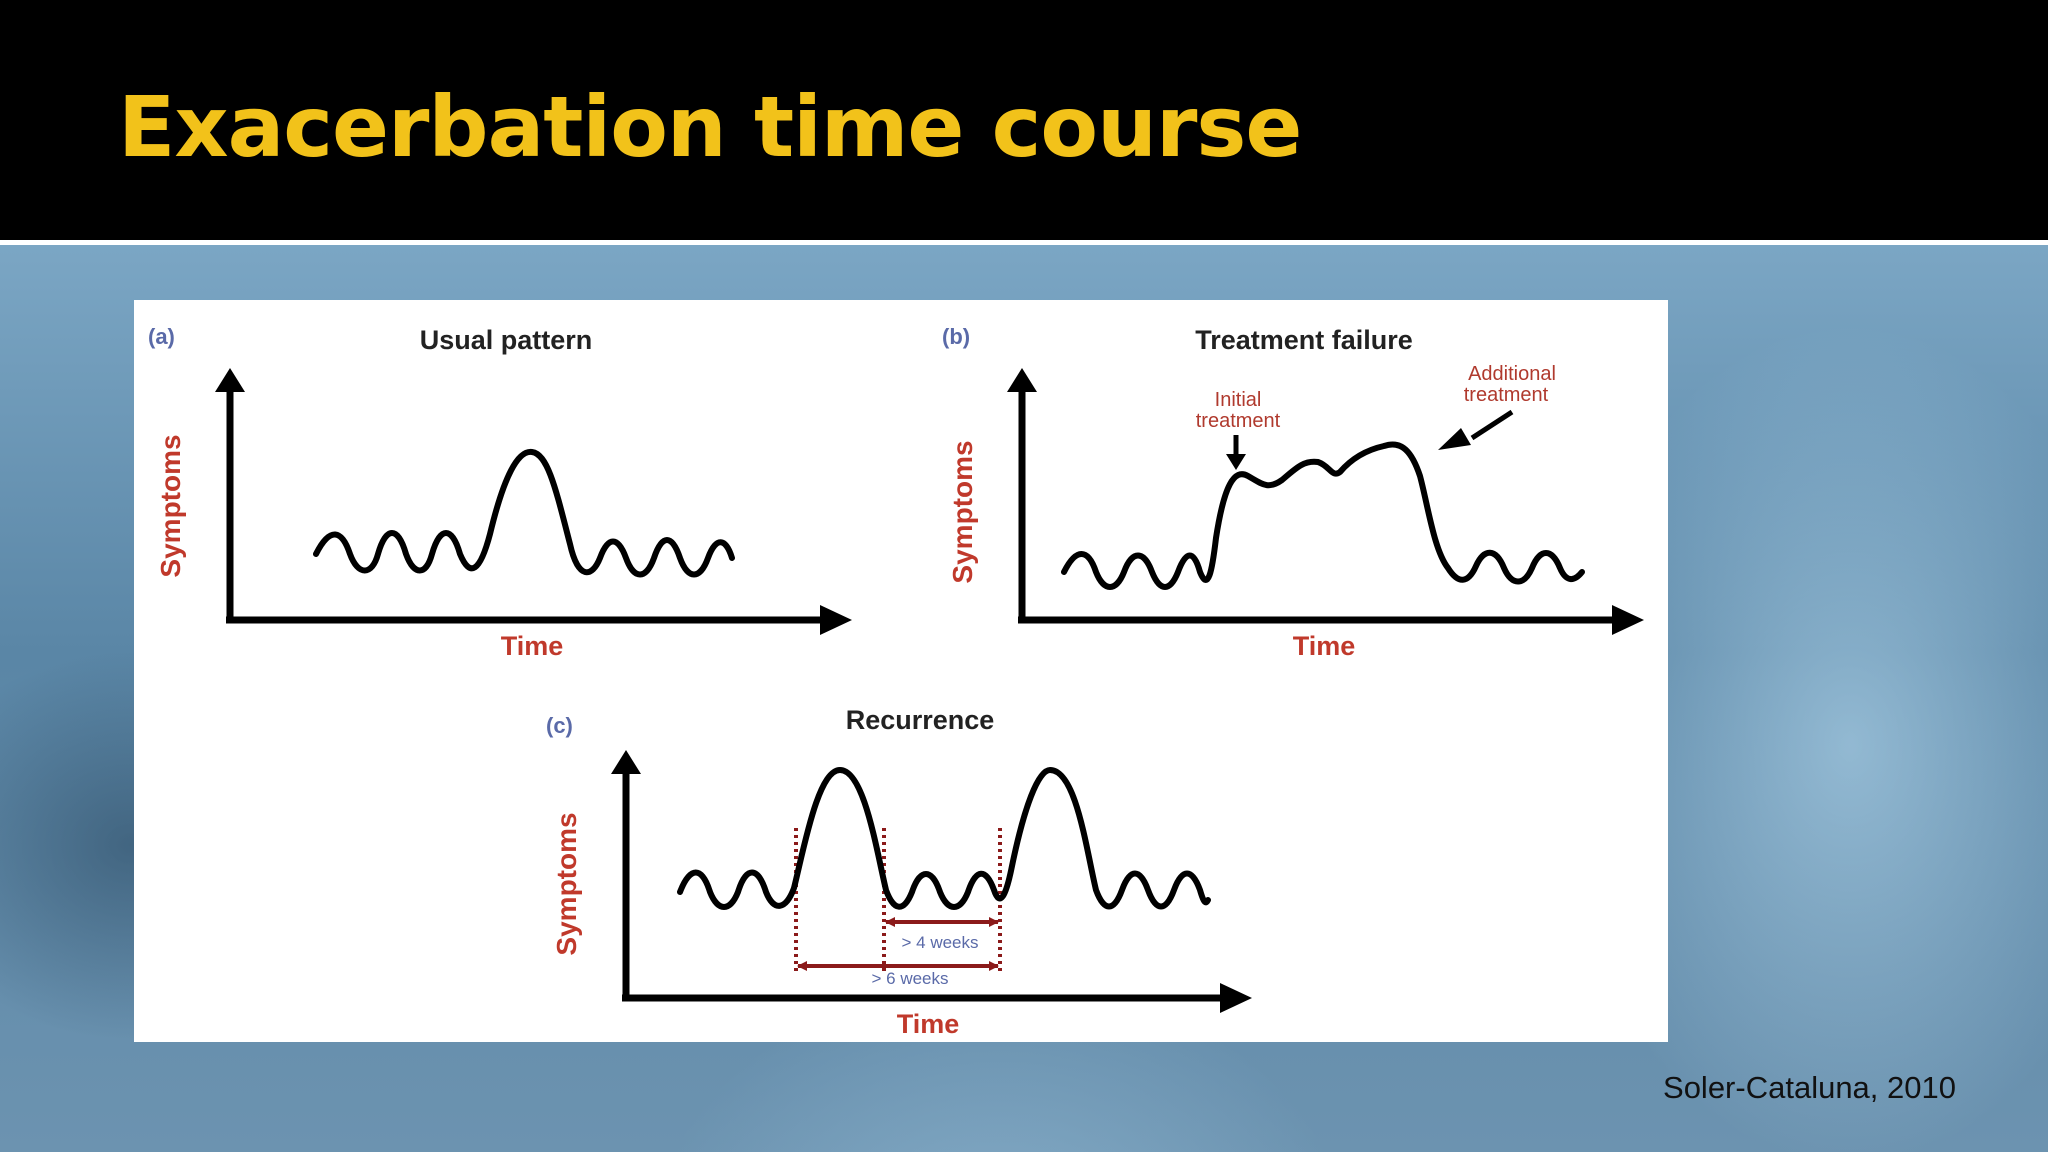 Image resolution: width=2048 pixels, height=1152 pixels. Describe the element at coordinates (1024, 242) in the screenshot. I see `header-divider` at that location.